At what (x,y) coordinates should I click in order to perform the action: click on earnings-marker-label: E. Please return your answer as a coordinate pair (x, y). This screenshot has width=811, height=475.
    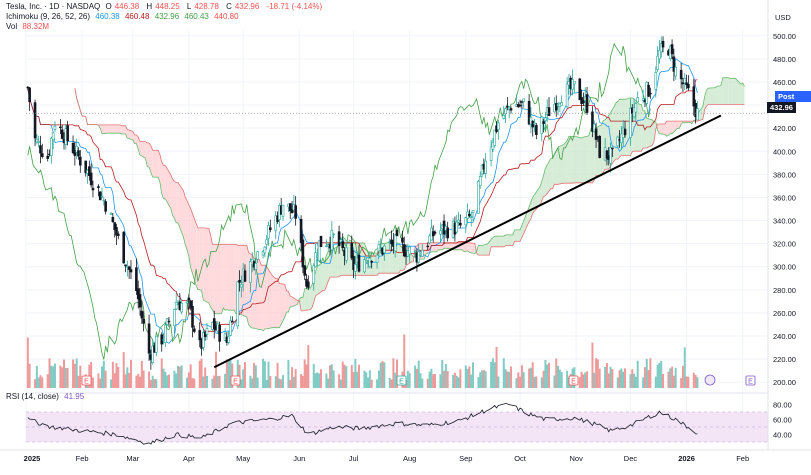
    Looking at the image, I should click on (86, 382).